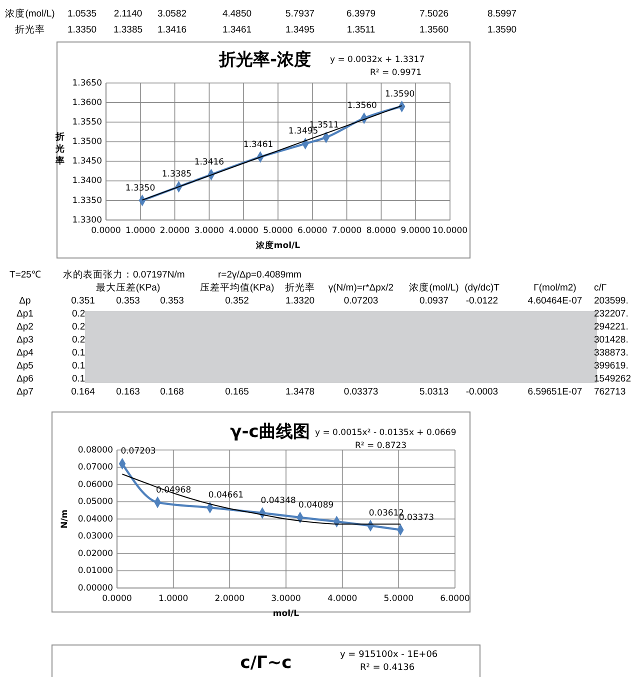 This screenshot has width=636, height=677. Describe the element at coordinates (300, 392) in the screenshot. I see `text: 1.3478` at that location.